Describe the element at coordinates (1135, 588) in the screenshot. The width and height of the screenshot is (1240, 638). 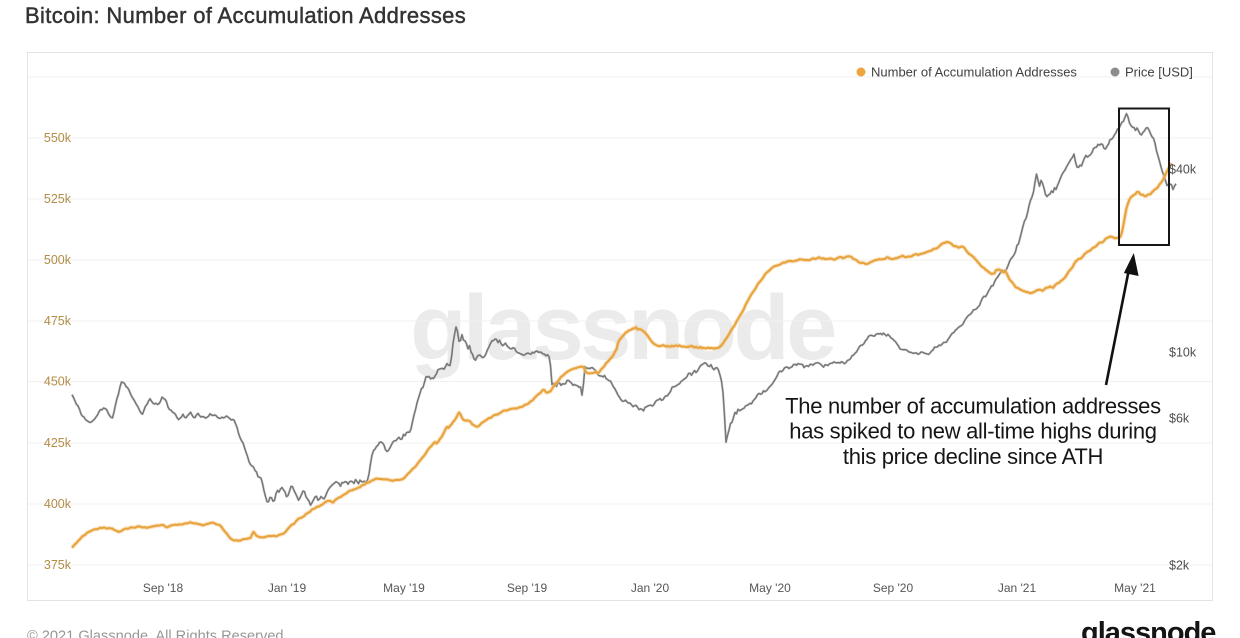
I see `svg-text: May '21` at that location.